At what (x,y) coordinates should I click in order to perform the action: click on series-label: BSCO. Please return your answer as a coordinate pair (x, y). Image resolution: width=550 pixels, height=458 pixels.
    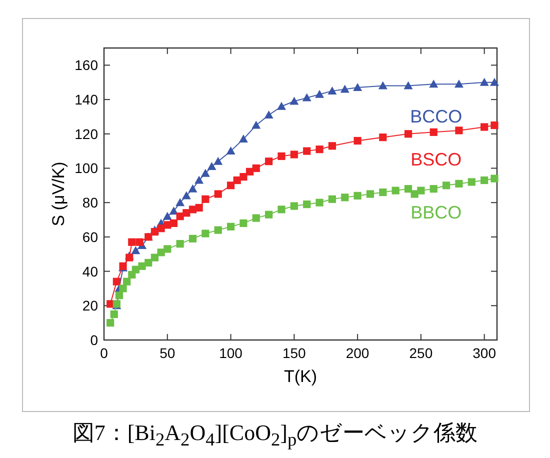
    Looking at the image, I should click on (436, 159).